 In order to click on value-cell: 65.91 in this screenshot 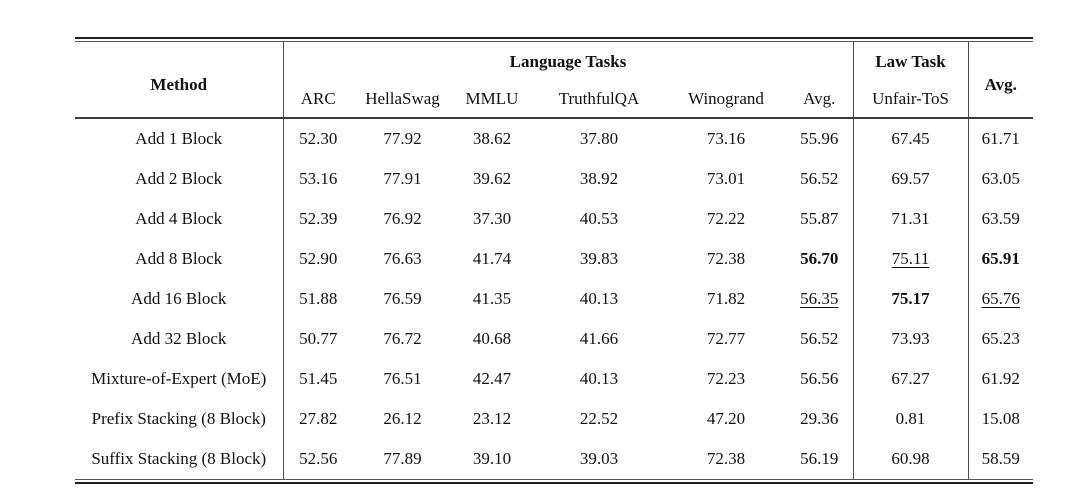, I will do `click(1000, 259)`.